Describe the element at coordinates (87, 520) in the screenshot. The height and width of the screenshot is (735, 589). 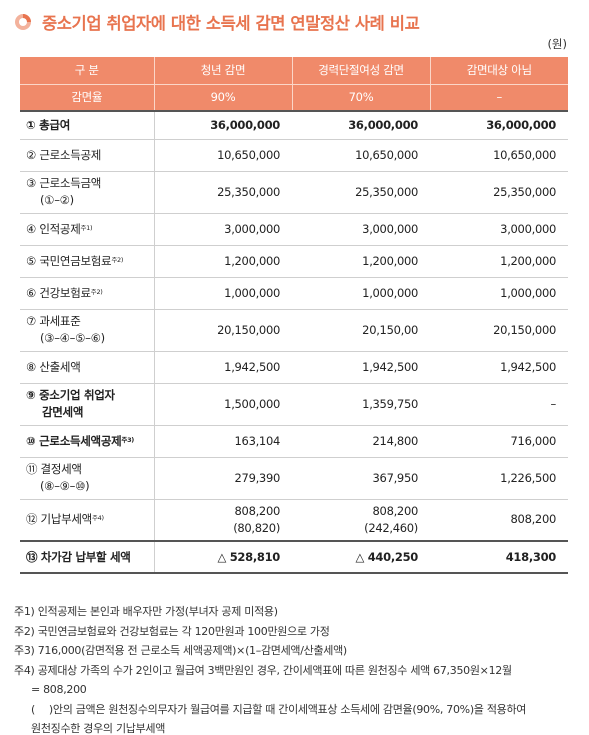
I see `row-label: ⑫ 기납부세액주4)` at that location.